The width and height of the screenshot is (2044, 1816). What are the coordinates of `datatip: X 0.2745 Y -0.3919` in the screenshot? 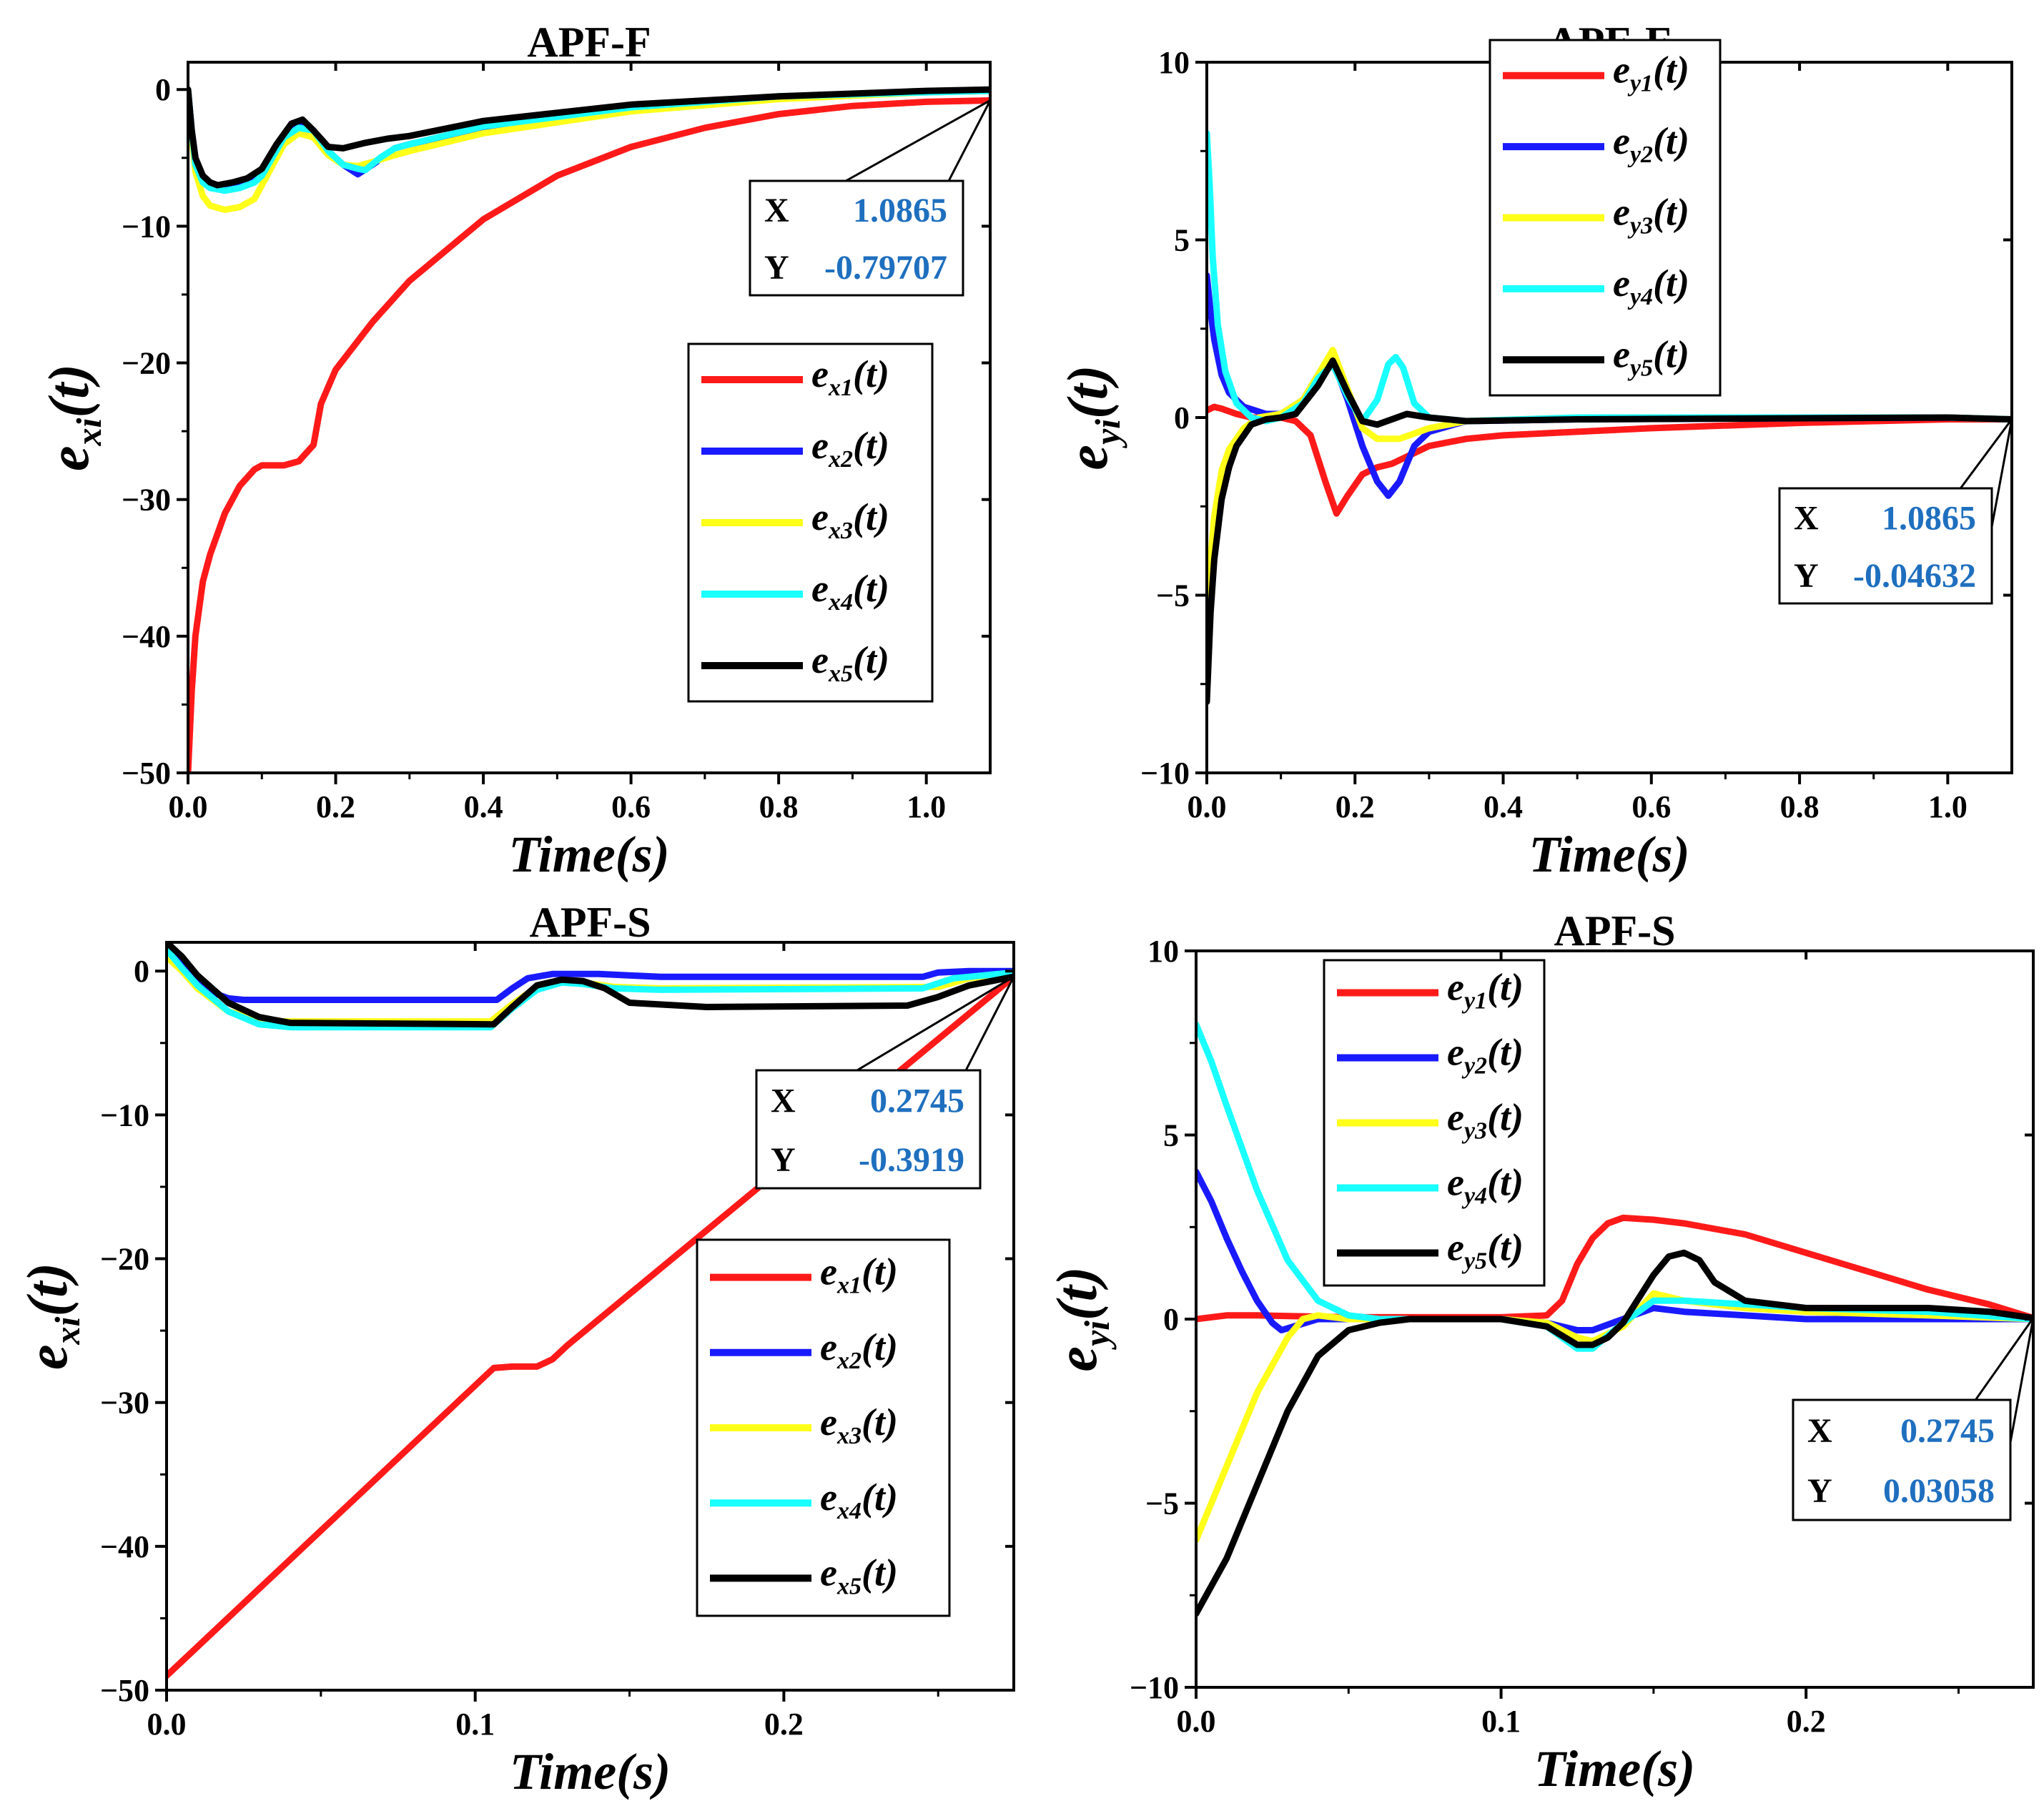 It's located at (885, 1082).